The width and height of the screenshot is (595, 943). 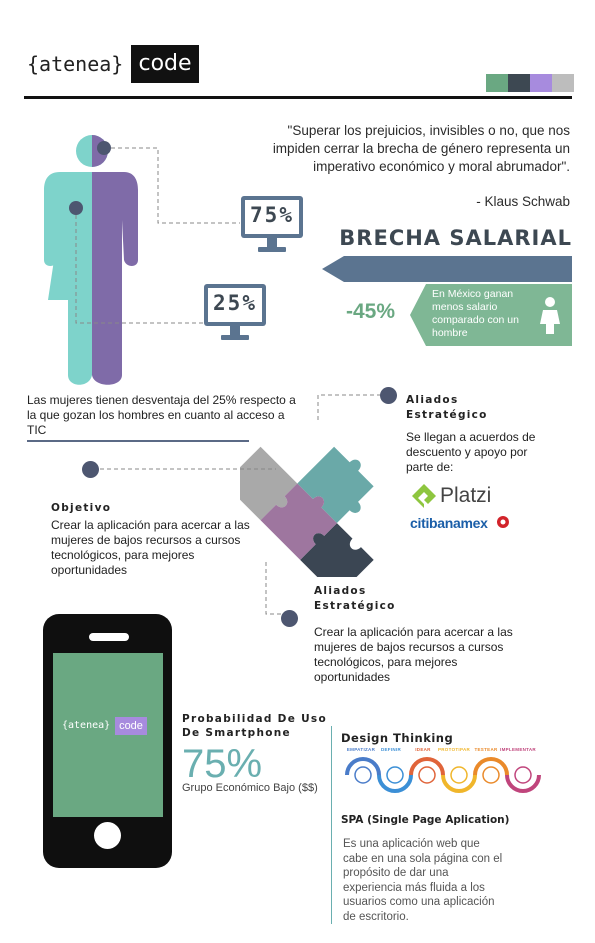 I want to click on dt-step-label: PROTOTIPAR, so click(x=454, y=749).